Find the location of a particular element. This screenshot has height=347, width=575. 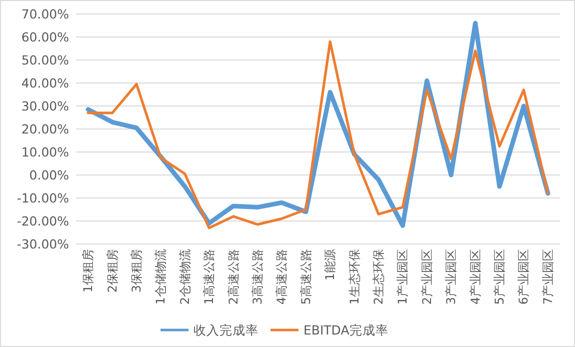

x-tick-label: 6产业园区 is located at coordinates (523, 277).